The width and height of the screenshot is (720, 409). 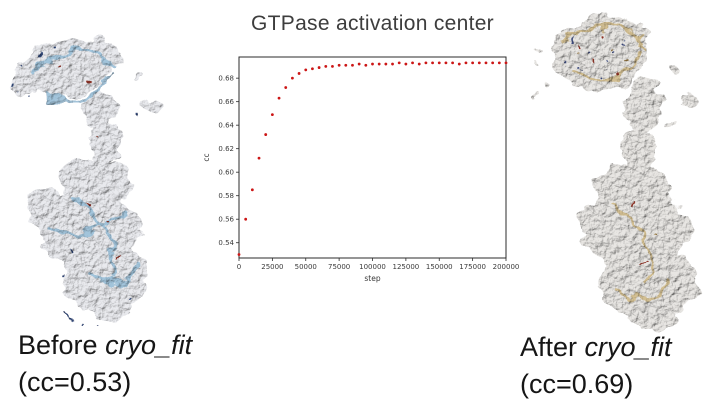 What do you see at coordinates (226, 79) in the screenshot?
I see `svg-text: 0.68` at bounding box center [226, 79].